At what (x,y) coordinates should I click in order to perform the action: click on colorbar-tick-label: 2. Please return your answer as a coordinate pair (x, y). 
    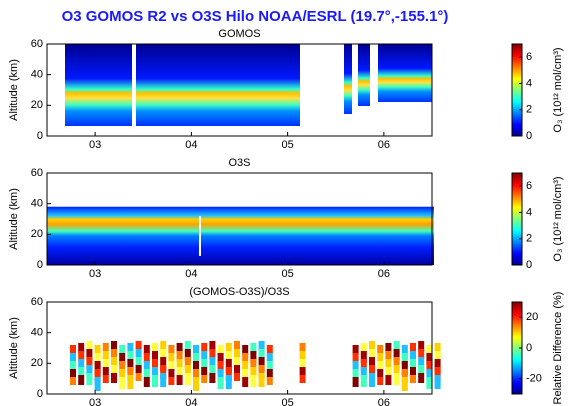
    Looking at the image, I should click on (529, 110).